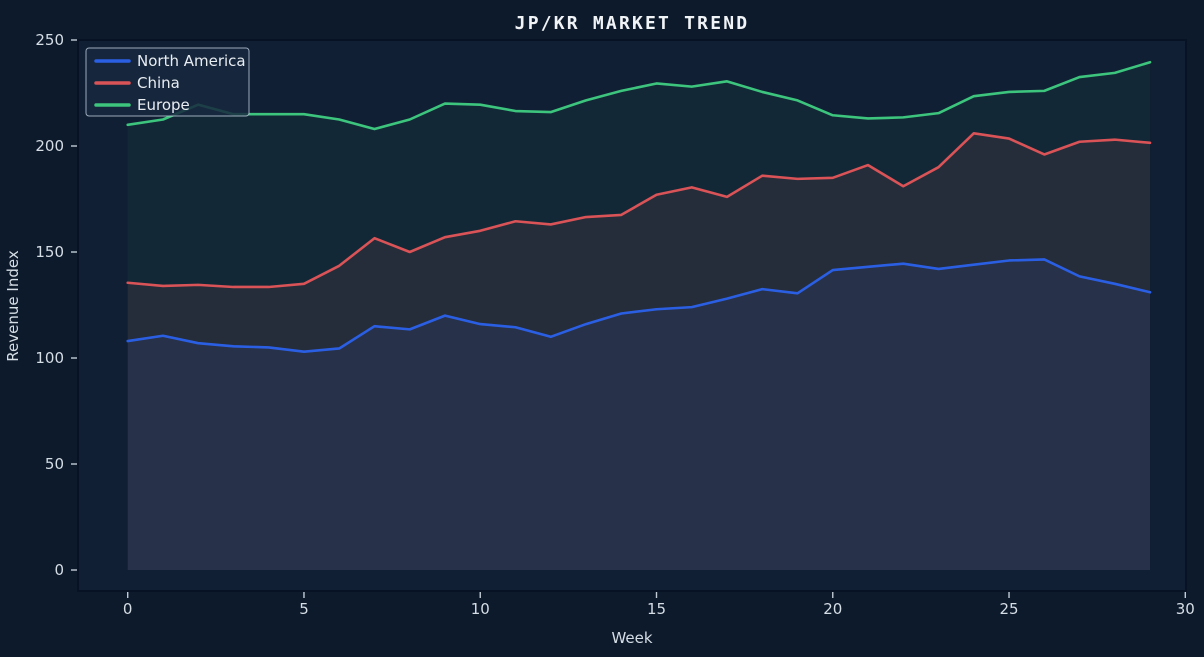 The image size is (1204, 657). Describe the element at coordinates (49, 40) in the screenshot. I see `y-tick-label: 250` at that location.